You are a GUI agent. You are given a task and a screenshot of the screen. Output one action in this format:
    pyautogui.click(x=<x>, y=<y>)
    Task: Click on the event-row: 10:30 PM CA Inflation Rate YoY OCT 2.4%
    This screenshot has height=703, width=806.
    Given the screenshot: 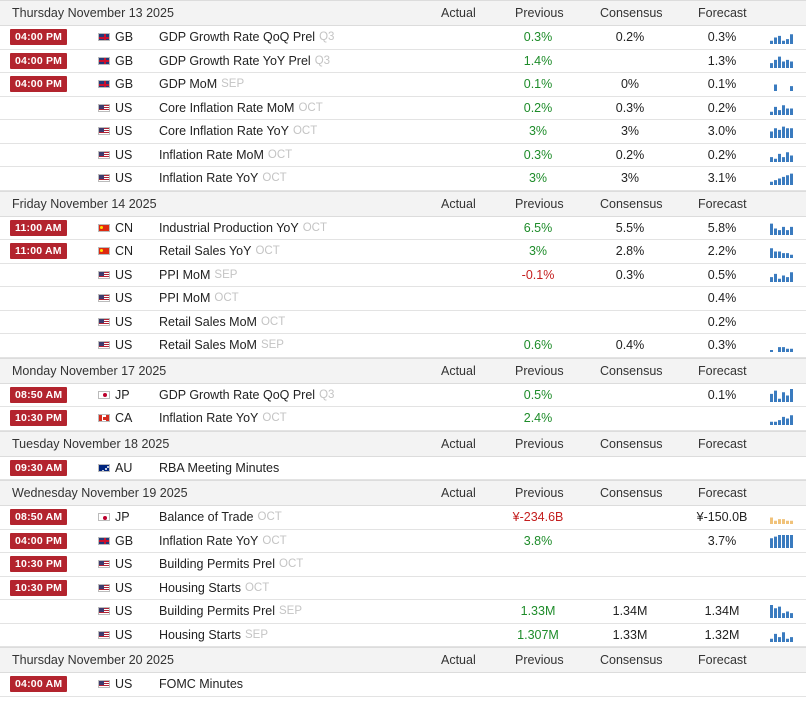 What is the action you would take?
    pyautogui.click(x=403, y=419)
    